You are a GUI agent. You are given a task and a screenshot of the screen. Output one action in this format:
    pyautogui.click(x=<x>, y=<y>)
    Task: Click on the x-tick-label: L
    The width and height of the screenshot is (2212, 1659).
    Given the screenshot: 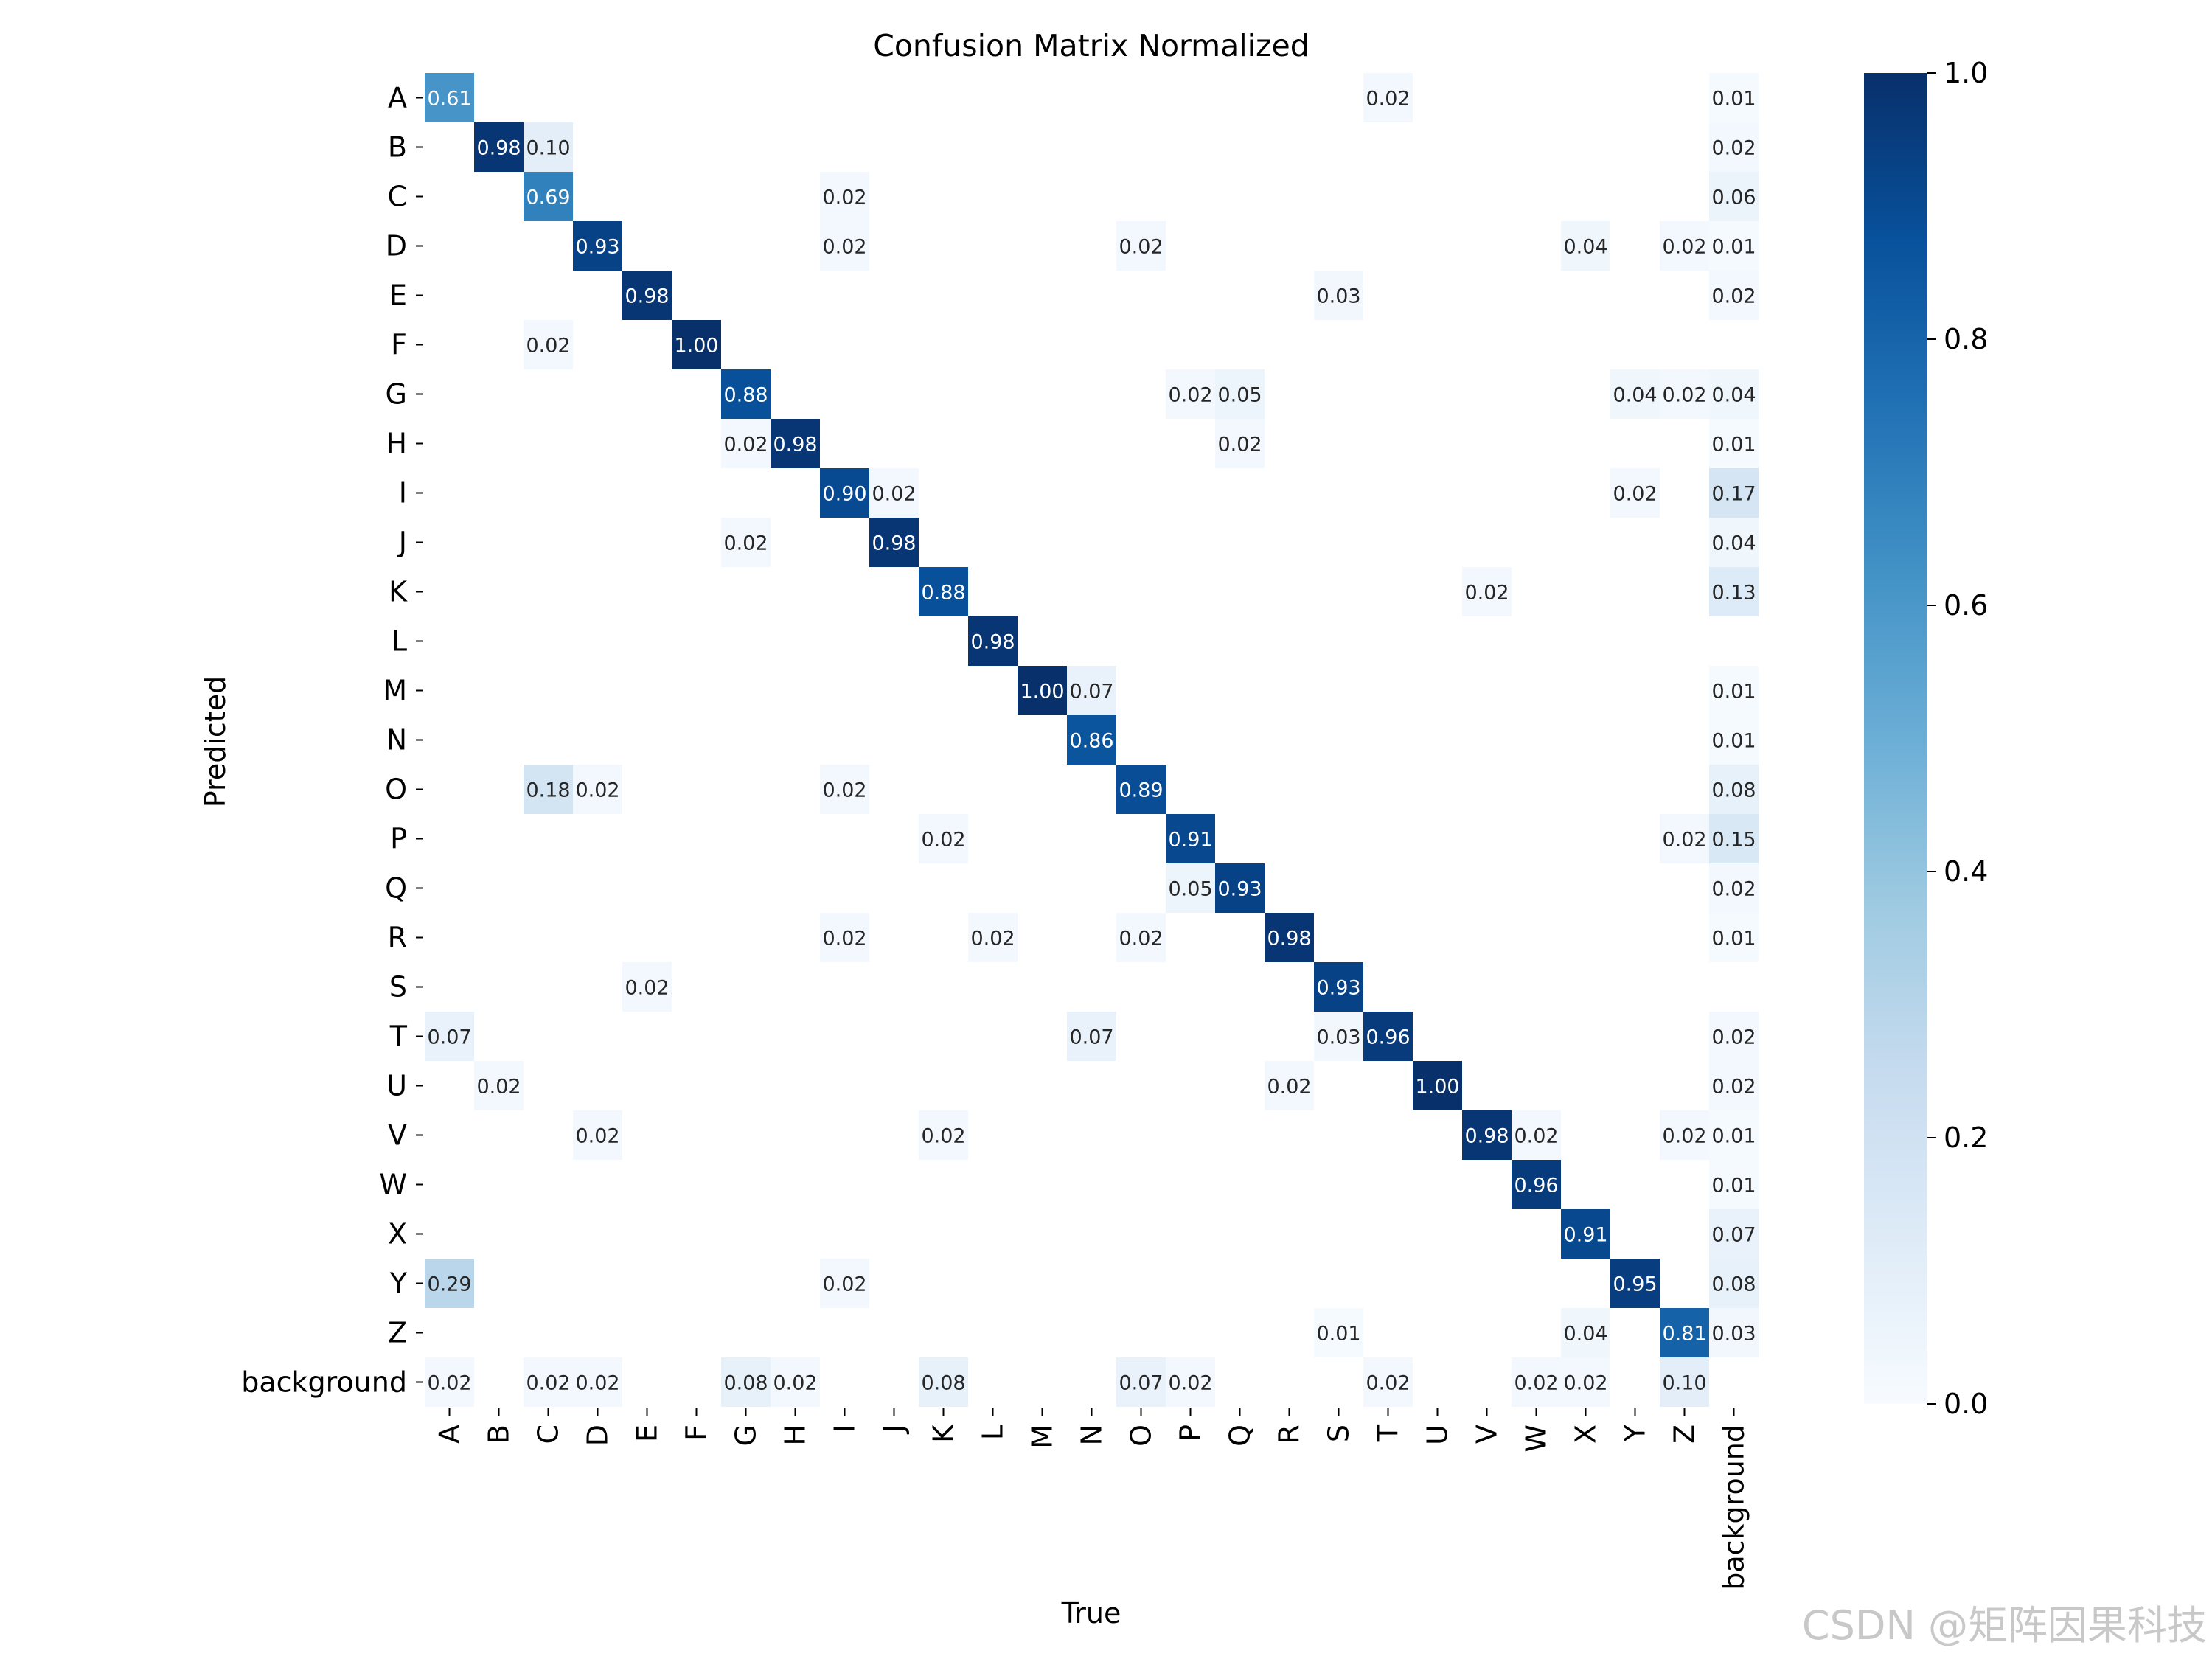 What is the action you would take?
    pyautogui.click(x=993, y=1432)
    